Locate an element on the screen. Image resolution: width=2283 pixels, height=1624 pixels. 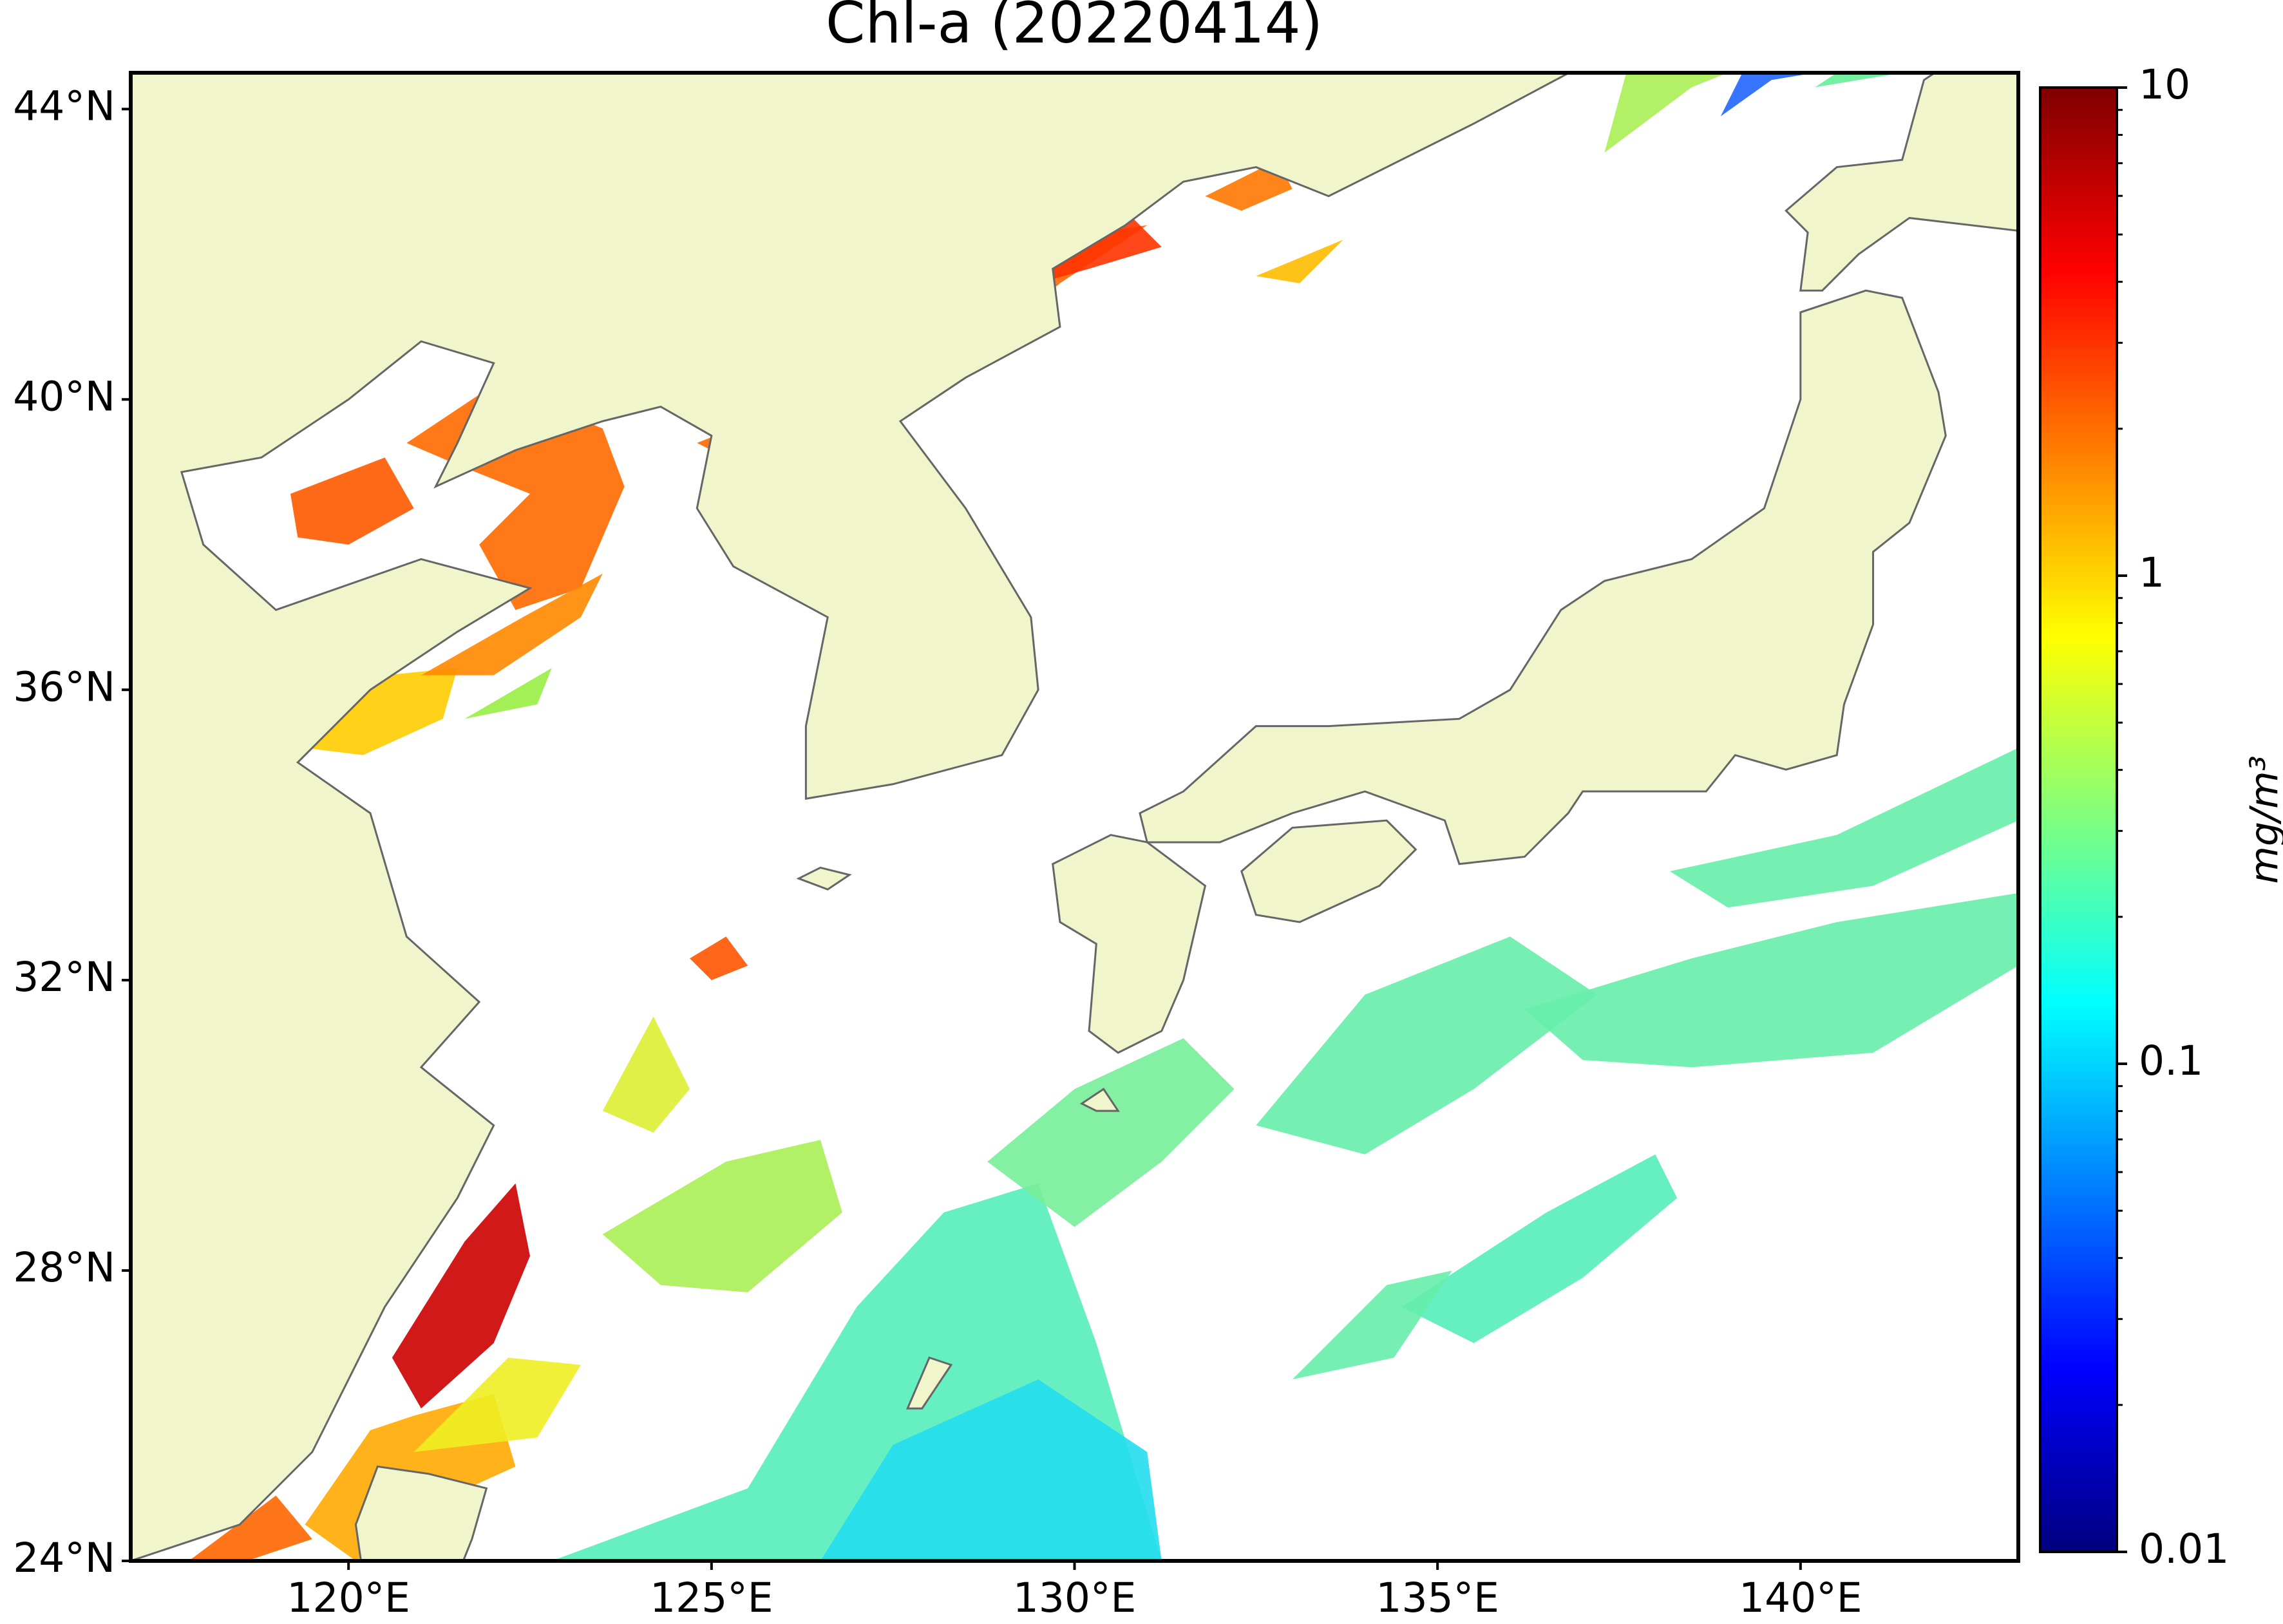
x-tick-label: 140°E is located at coordinates (1800, 1598).